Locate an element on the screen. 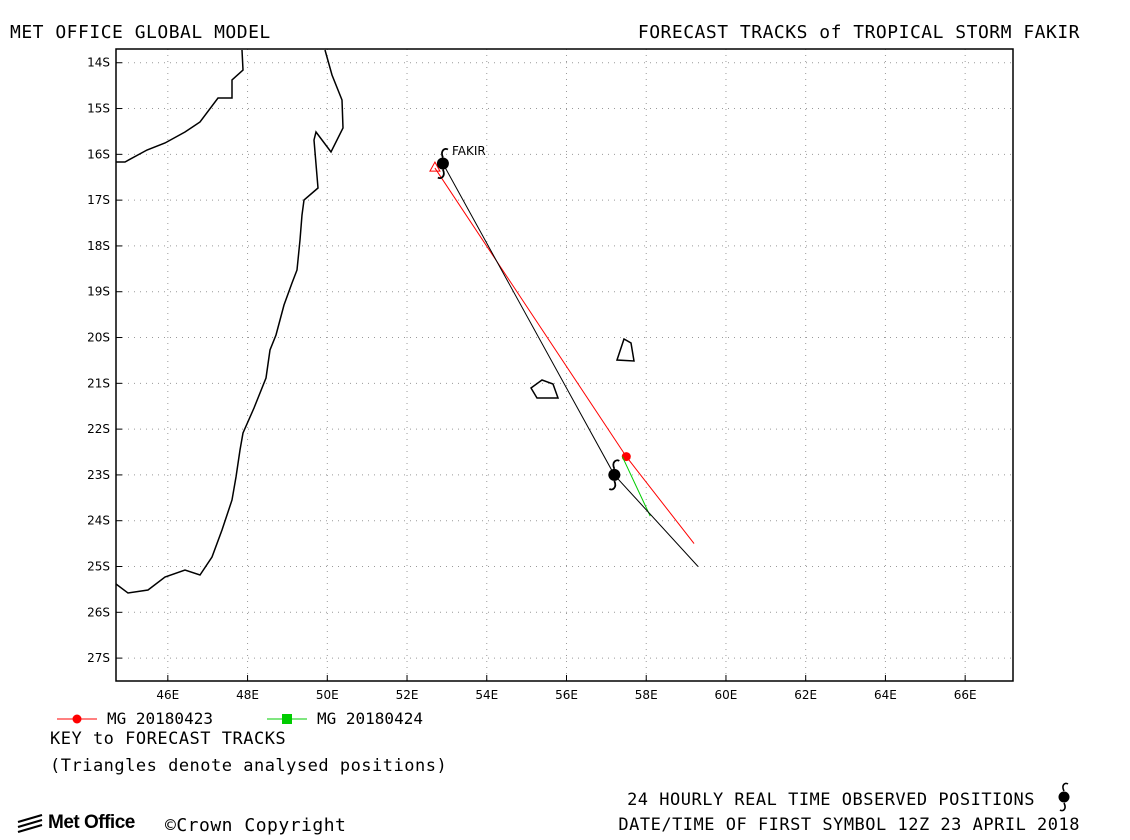 The width and height of the screenshot is (1130, 840). y-tick-label: 18S is located at coordinates (98, 246).